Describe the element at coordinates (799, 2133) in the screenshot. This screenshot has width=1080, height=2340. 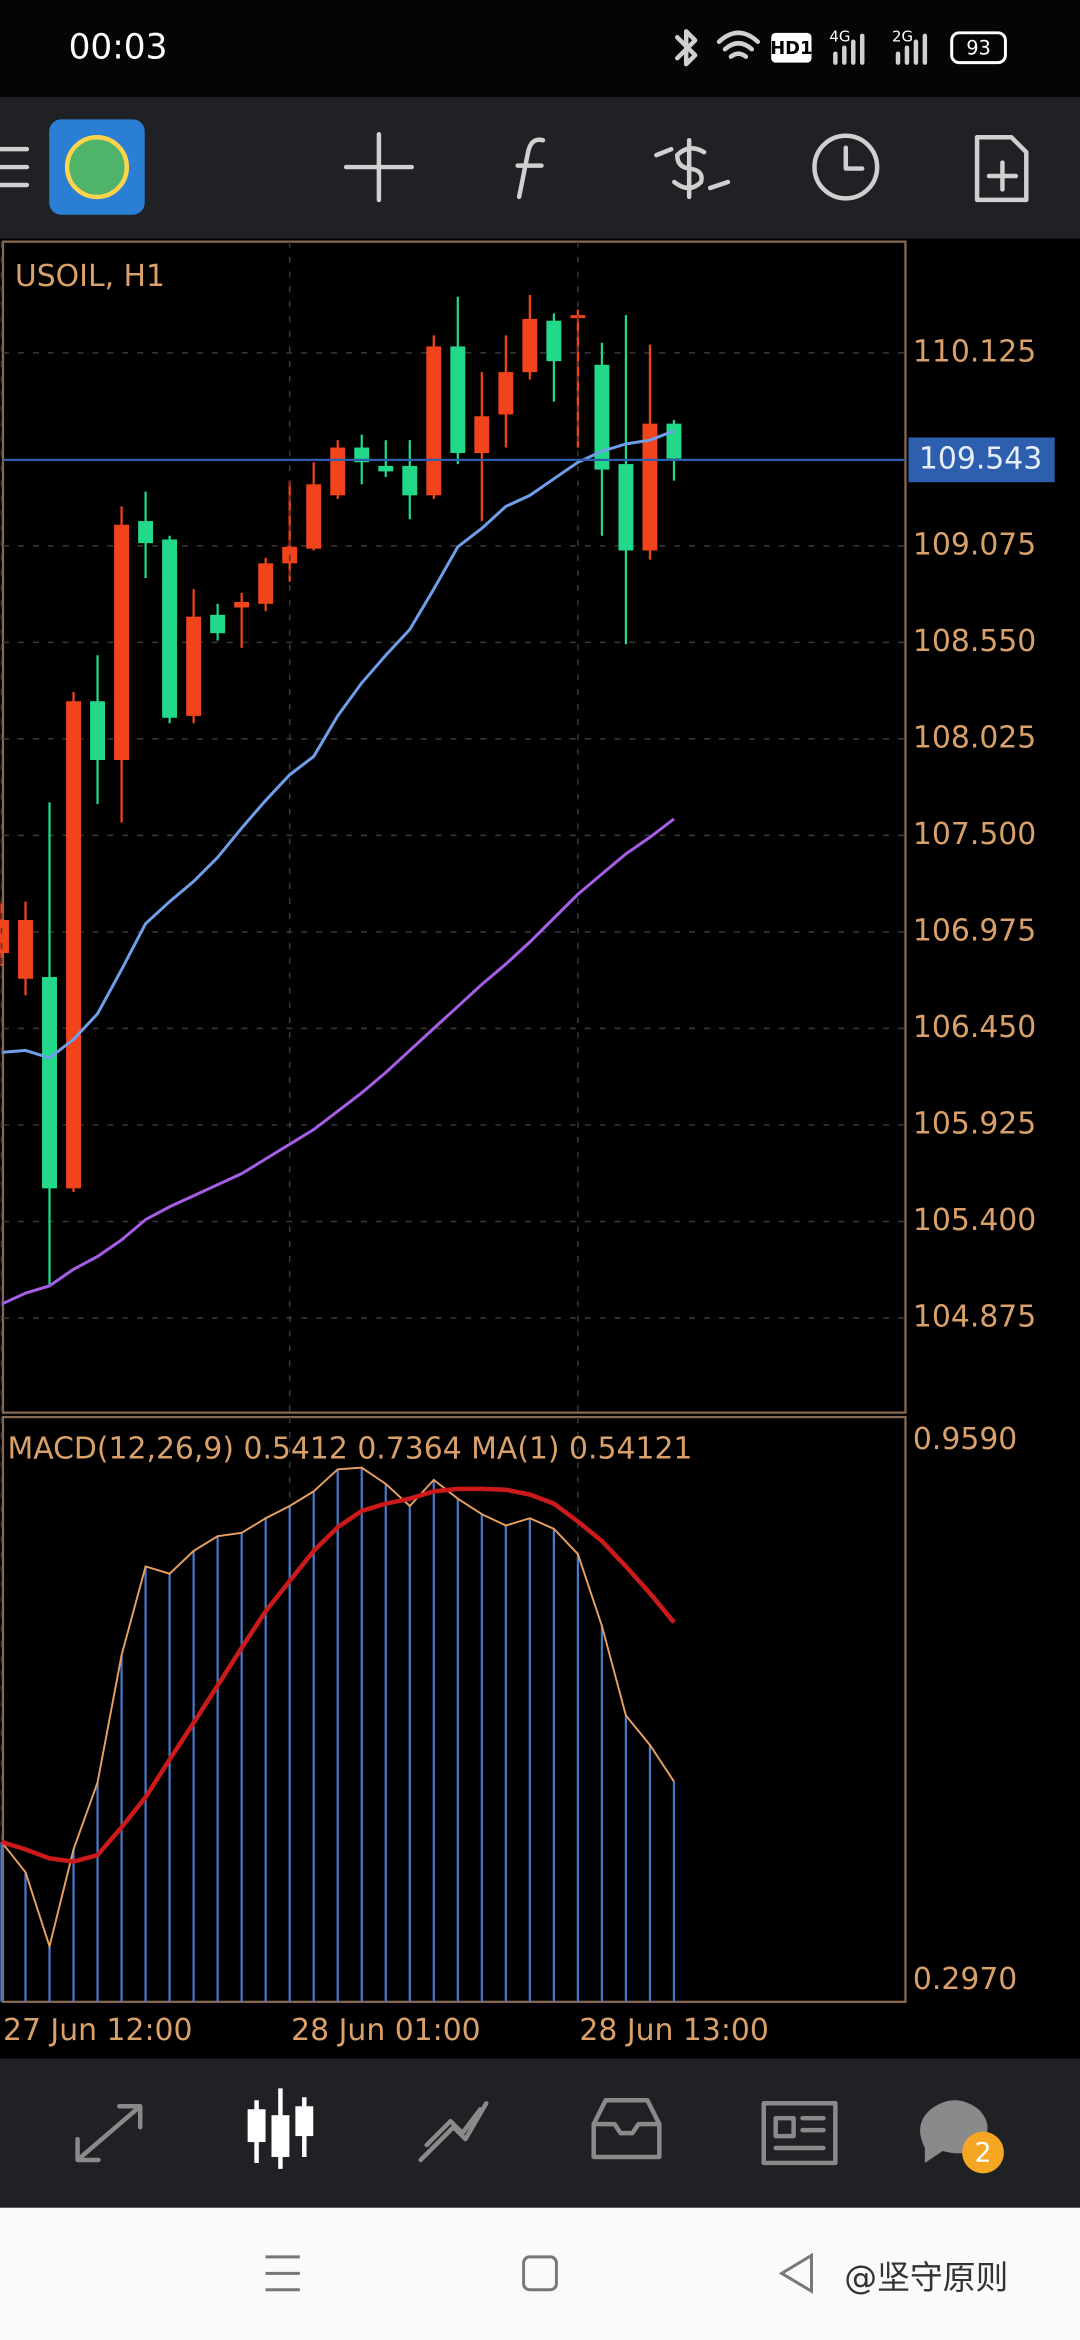
I see `news-tab` at that location.